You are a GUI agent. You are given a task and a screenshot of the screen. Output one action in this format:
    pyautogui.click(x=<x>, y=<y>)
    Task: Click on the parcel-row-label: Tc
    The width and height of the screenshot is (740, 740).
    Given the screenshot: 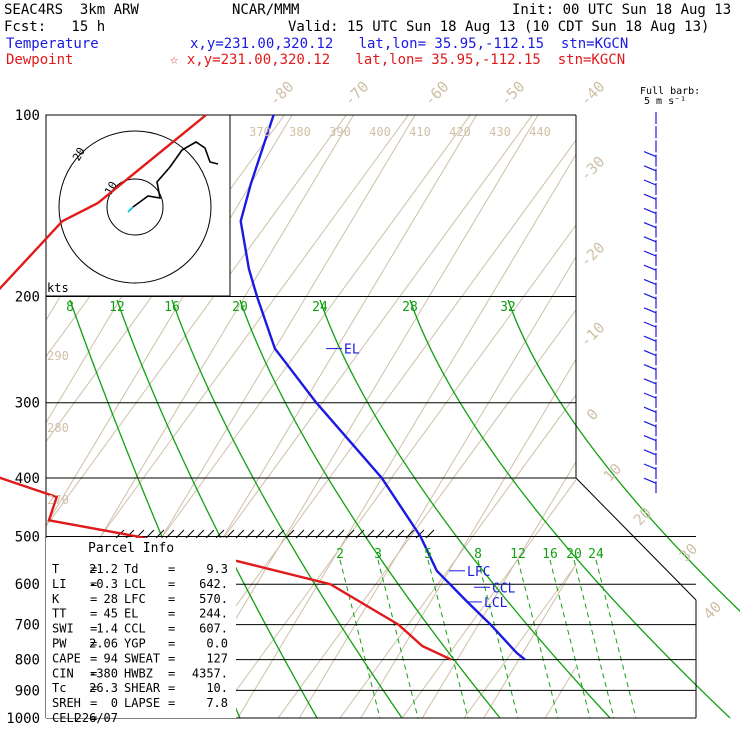 What is the action you would take?
    pyautogui.click(x=59, y=688)
    